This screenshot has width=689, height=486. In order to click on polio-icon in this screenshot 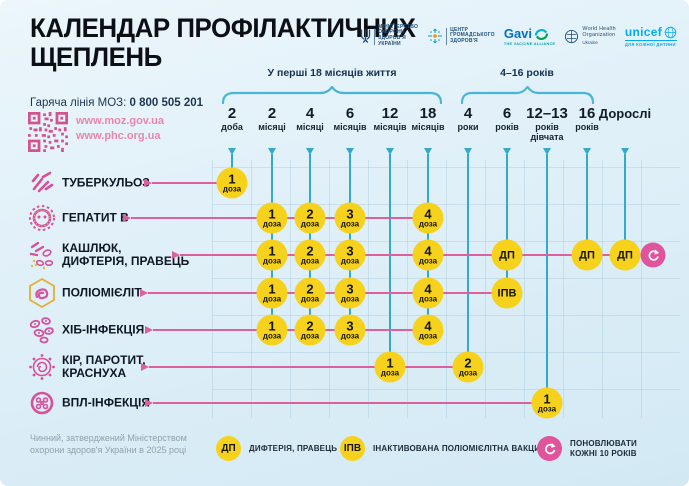, I will do `click(42, 293)`.